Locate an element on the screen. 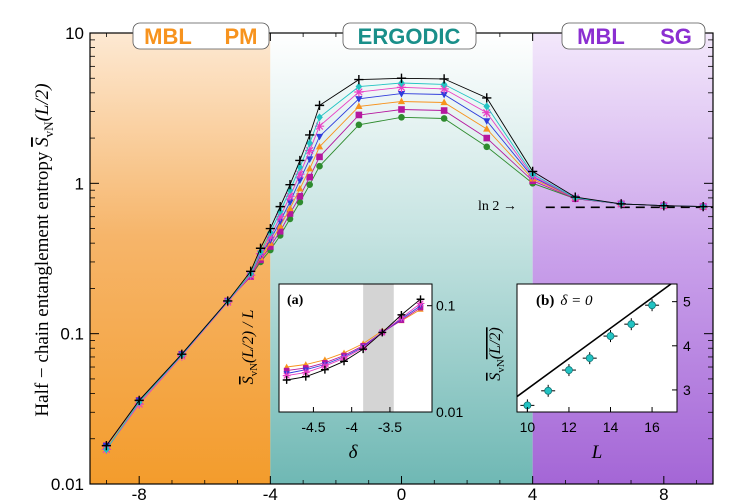 This screenshot has height=503, width=743. inset-a-xlabel: δ is located at coordinates (354, 452).